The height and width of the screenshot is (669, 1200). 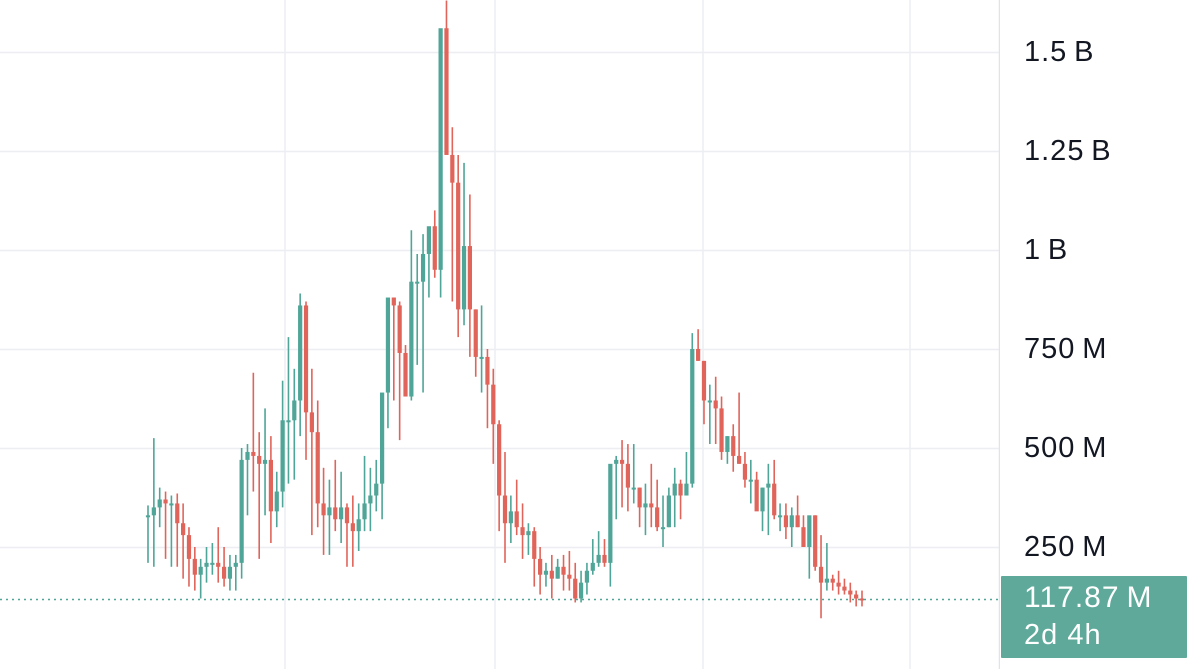 I want to click on price-tick-label: 1.5 B, so click(x=1059, y=52).